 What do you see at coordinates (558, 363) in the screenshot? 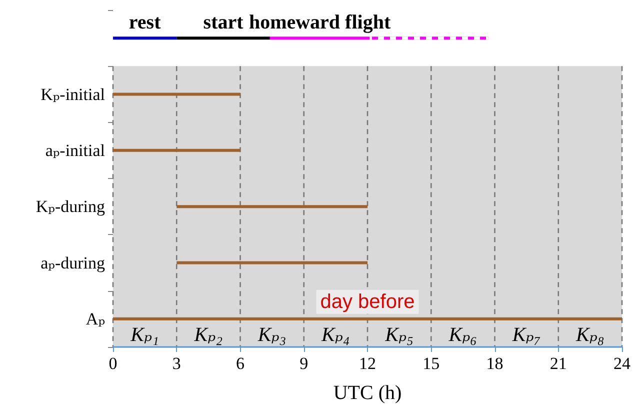
I see `x-tick-label: 21` at bounding box center [558, 363].